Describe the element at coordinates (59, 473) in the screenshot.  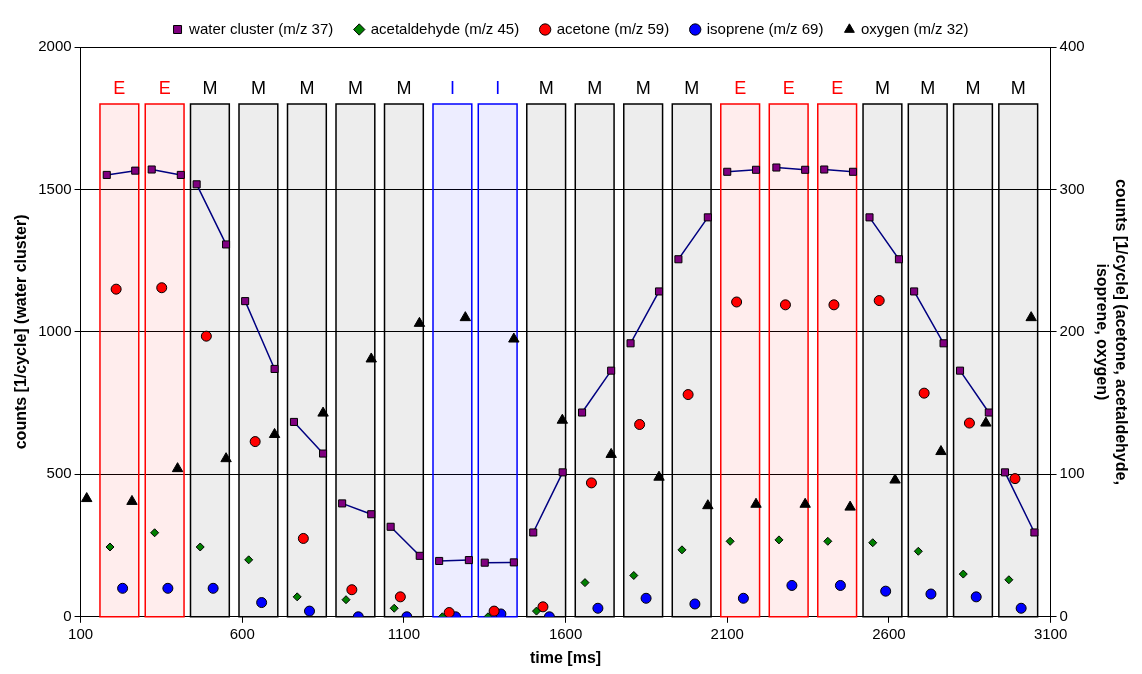
I see `y-tick-label: 500` at that location.